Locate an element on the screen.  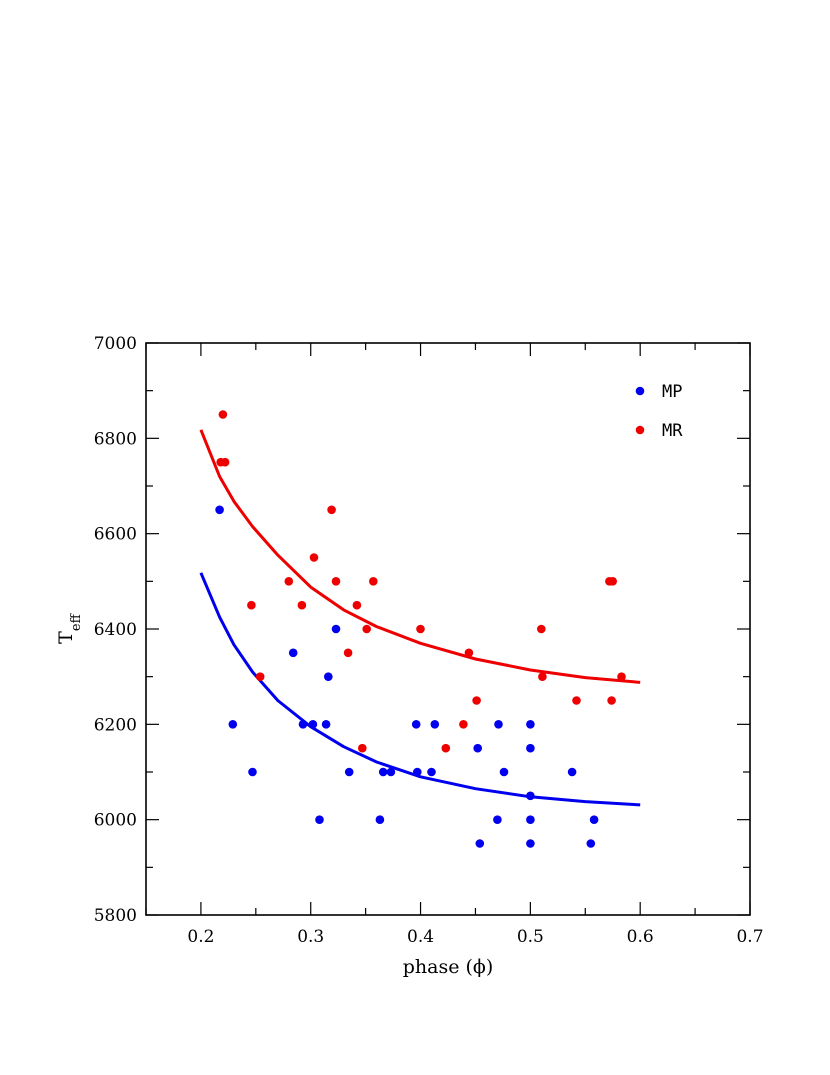
y-axis-title-sub: eff is located at coordinates (76, 621).